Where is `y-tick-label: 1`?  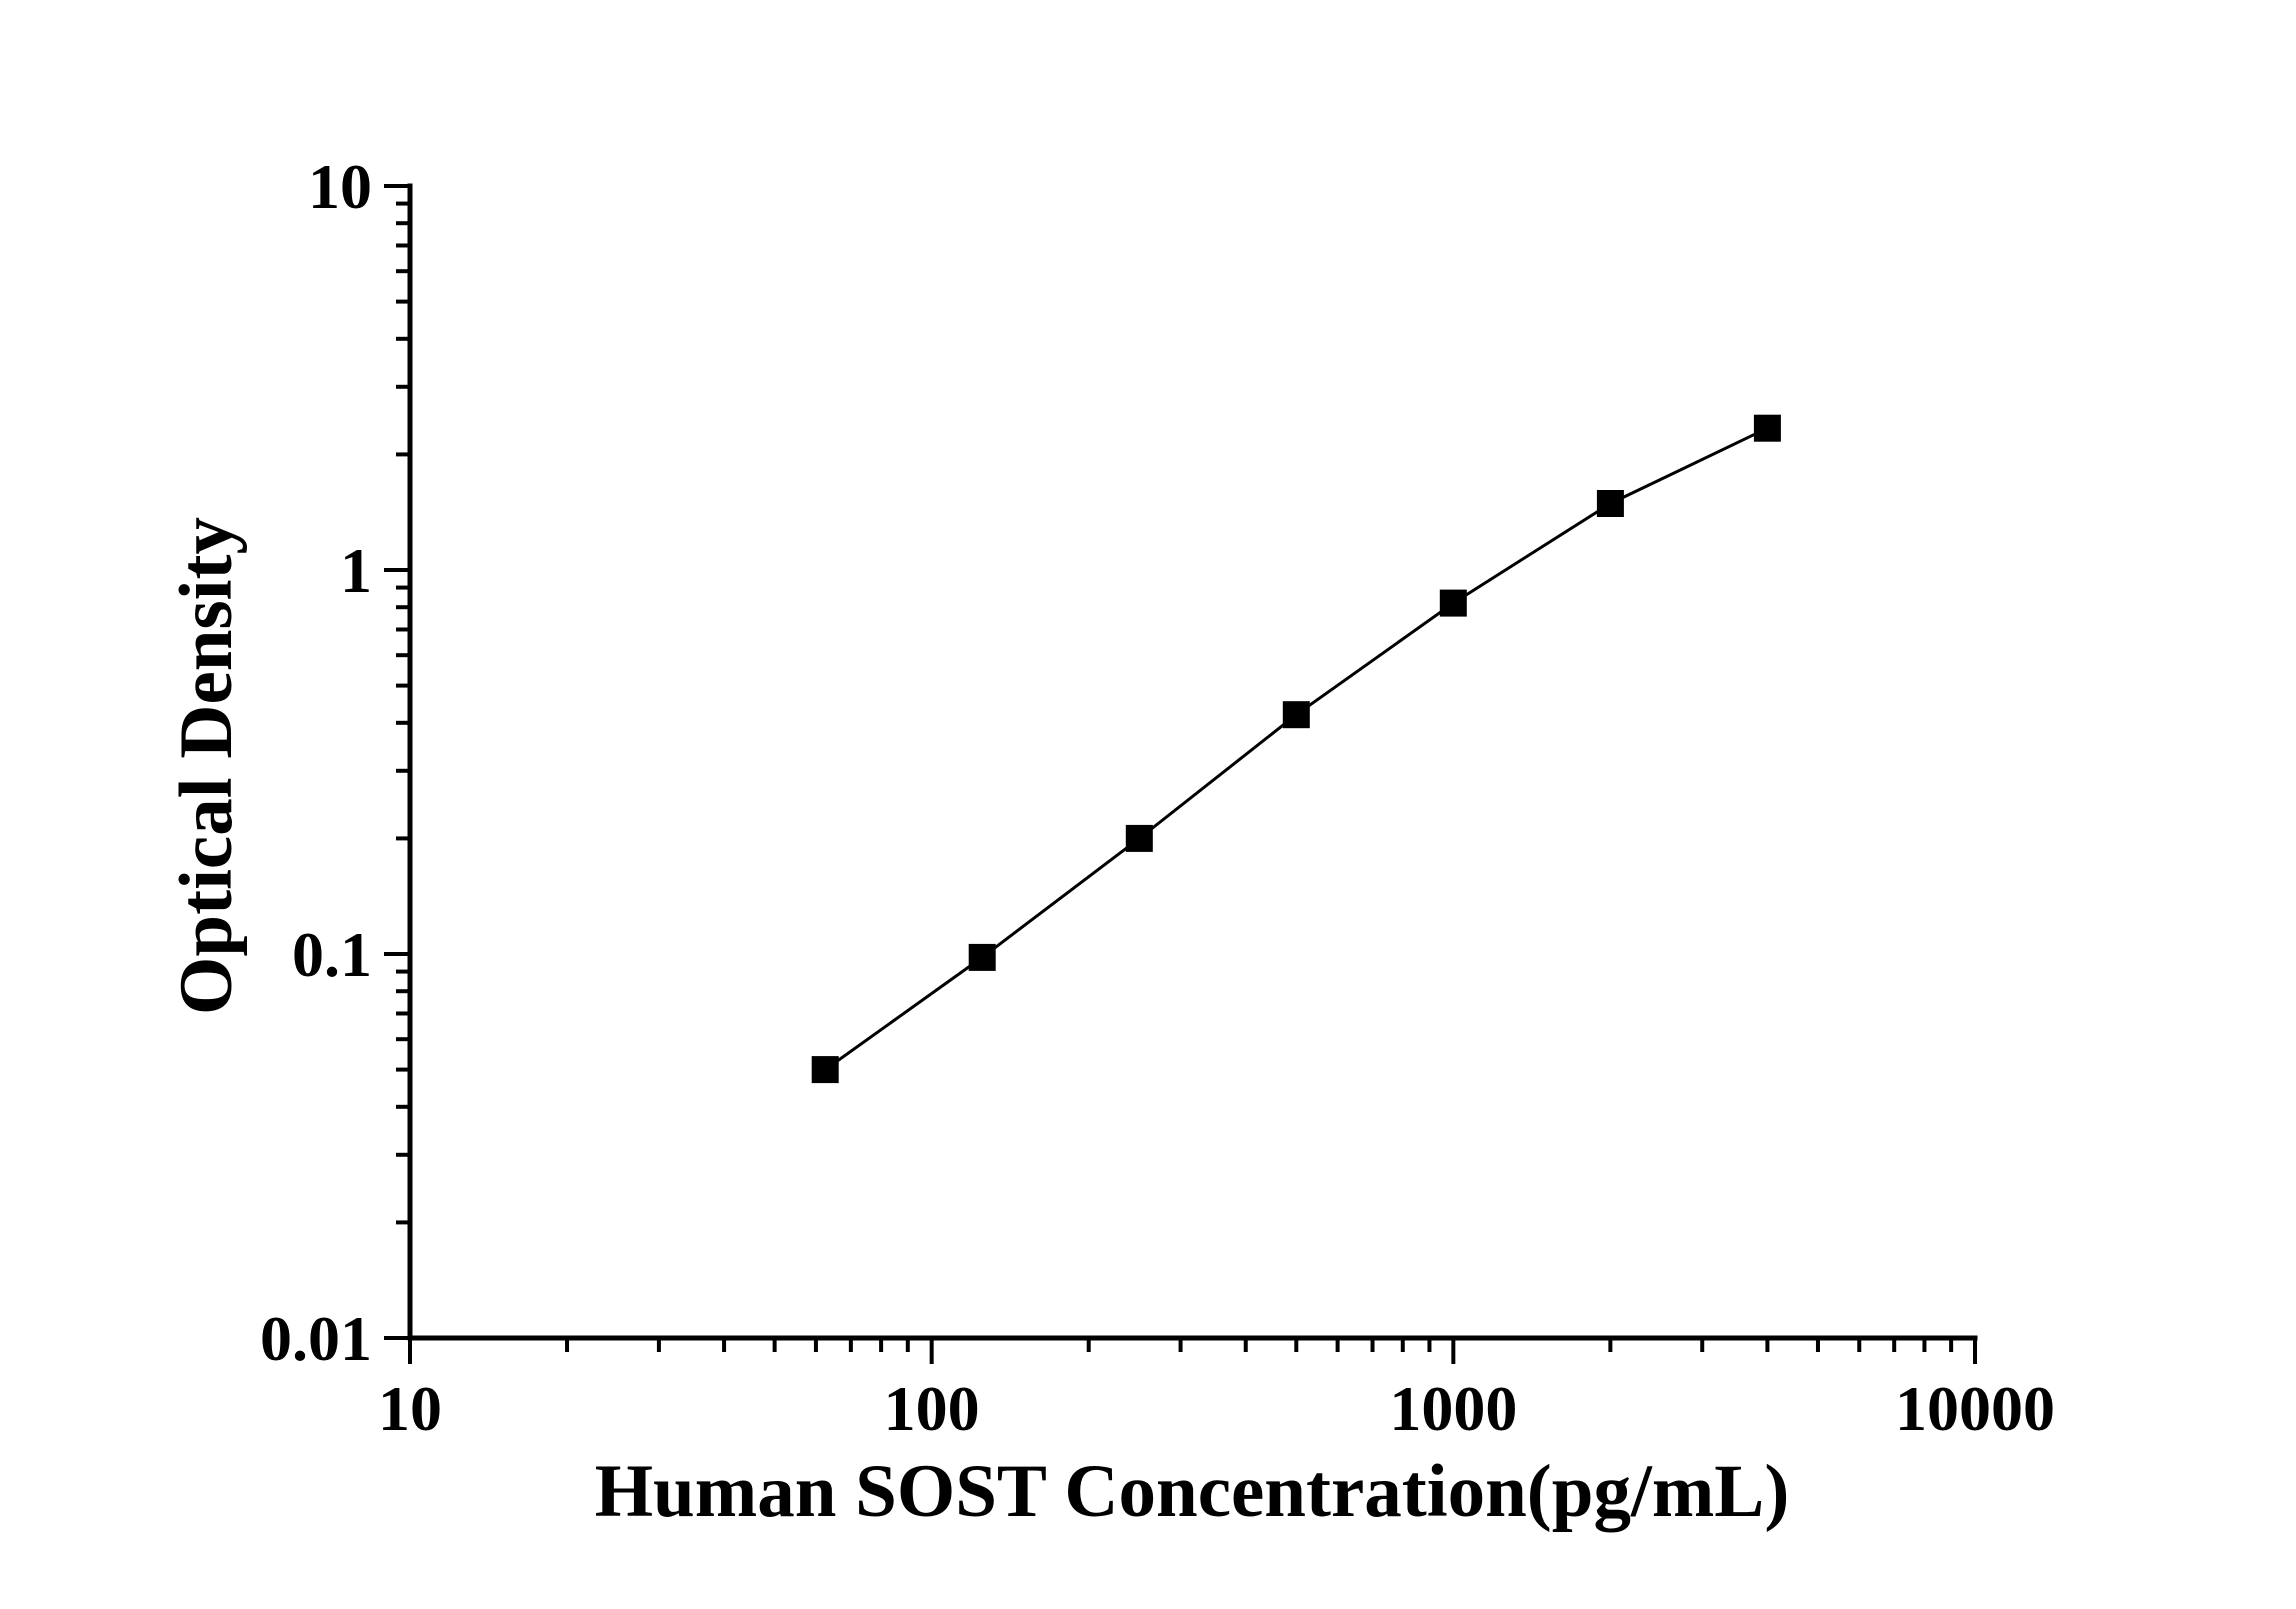
y-tick-label: 1 is located at coordinates (356, 570).